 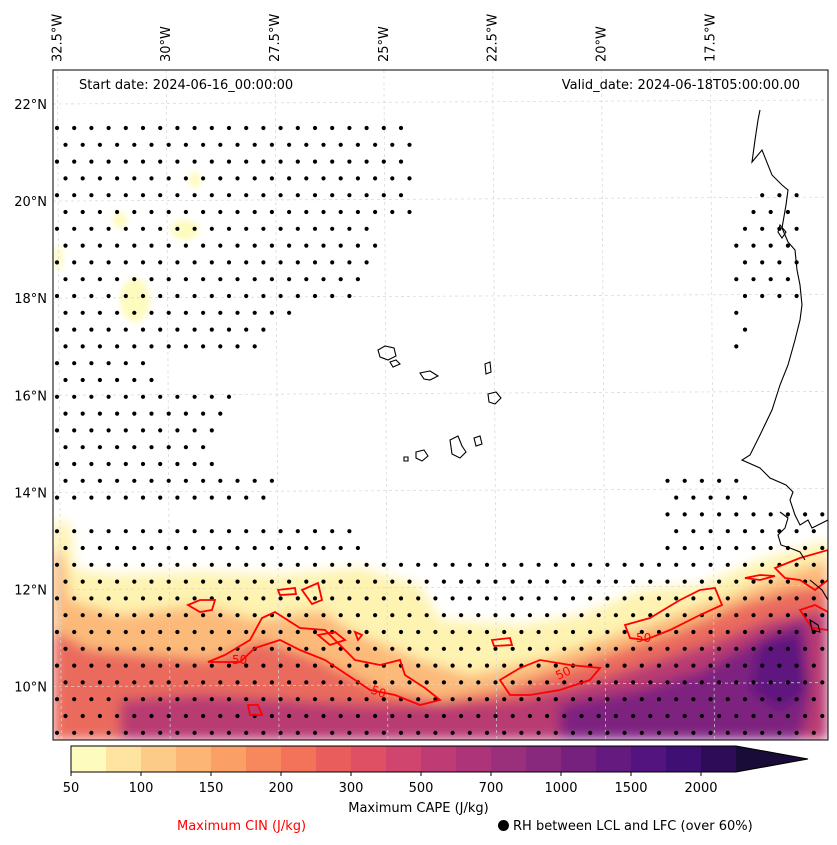 What do you see at coordinates (127, 247) in the screenshot?
I see `cape-patches` at bounding box center [127, 247].